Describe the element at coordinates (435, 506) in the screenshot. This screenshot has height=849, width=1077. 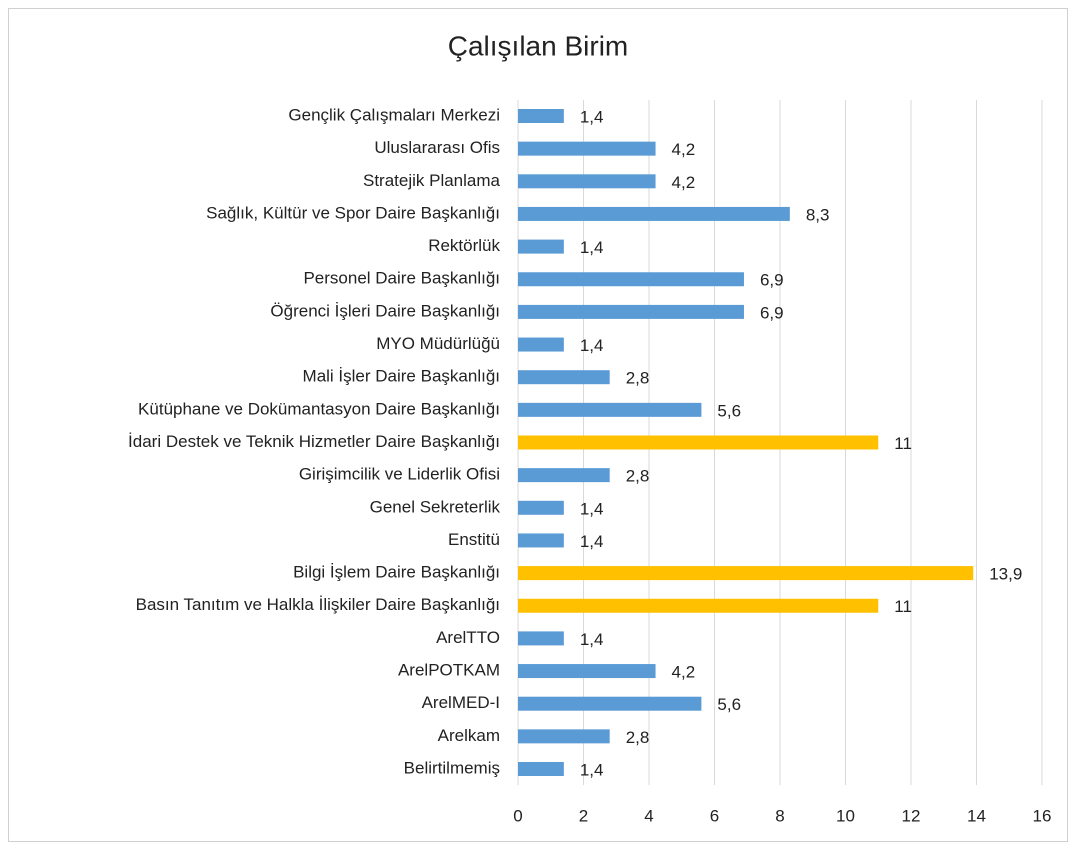
I see `y-tick-label: Genel Sekreterlik` at that location.